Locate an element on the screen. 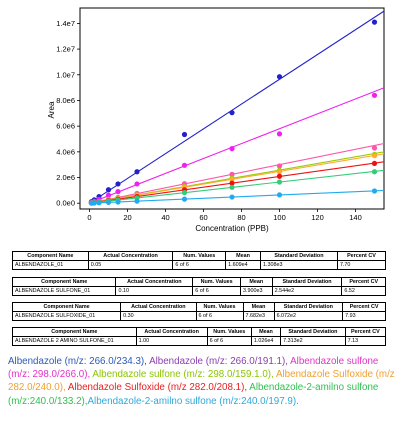 The width and height of the screenshot is (403, 443). x-tick-label-6: 120 is located at coordinates (317, 217).